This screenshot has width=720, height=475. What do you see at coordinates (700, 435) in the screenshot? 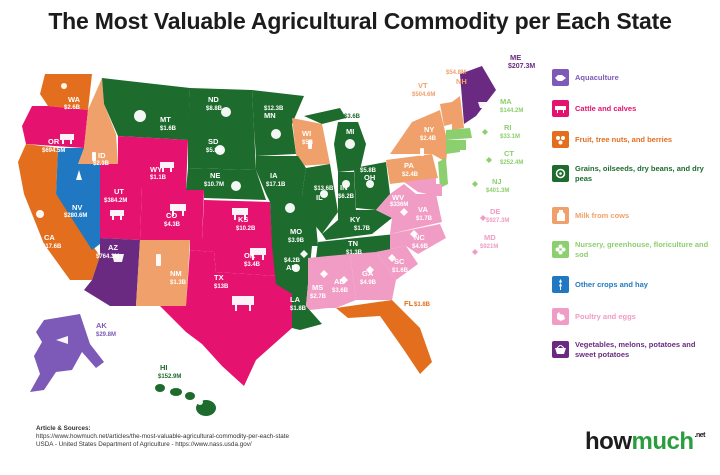
I see `logo-net: .net` at bounding box center [700, 435].